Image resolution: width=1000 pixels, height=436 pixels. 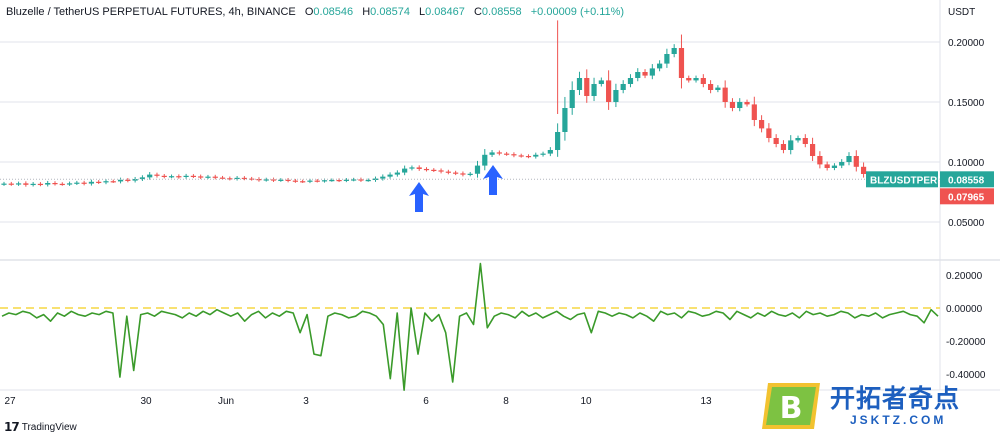 I want to click on close-value: 0.08558, so click(x=501, y=12).